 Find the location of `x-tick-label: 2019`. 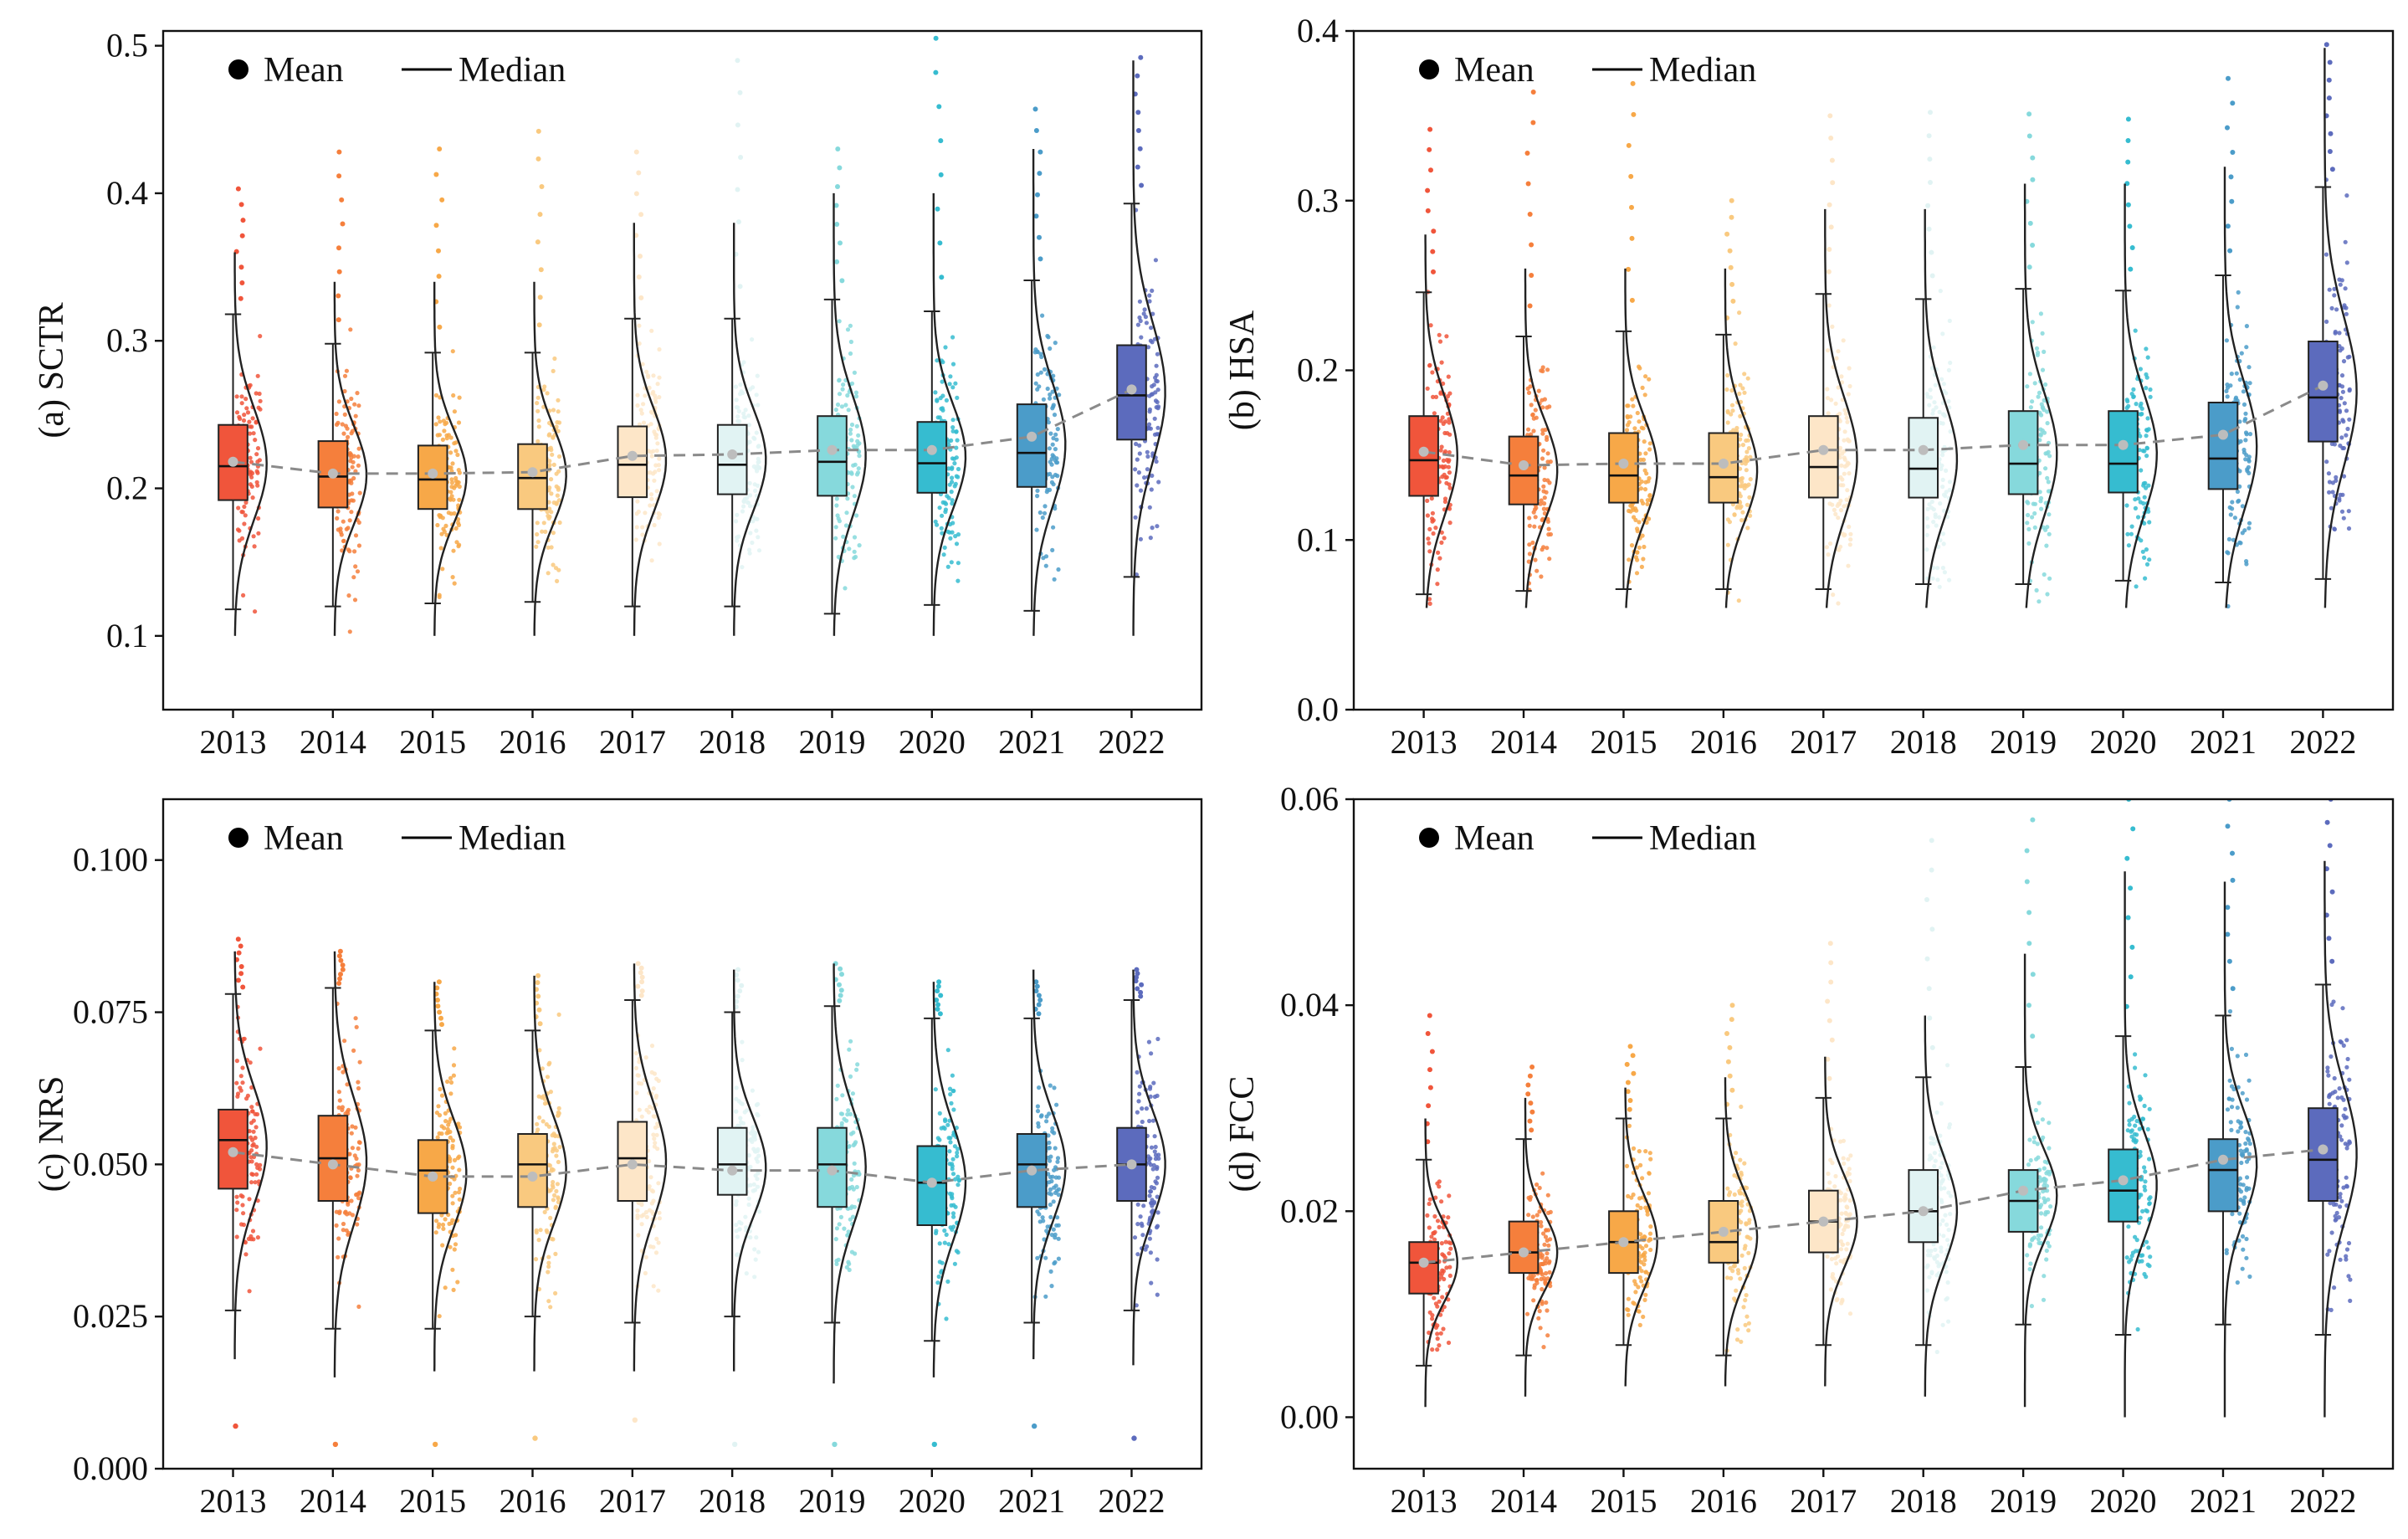

x-tick-label: 2019 is located at coordinates (831, 1501).